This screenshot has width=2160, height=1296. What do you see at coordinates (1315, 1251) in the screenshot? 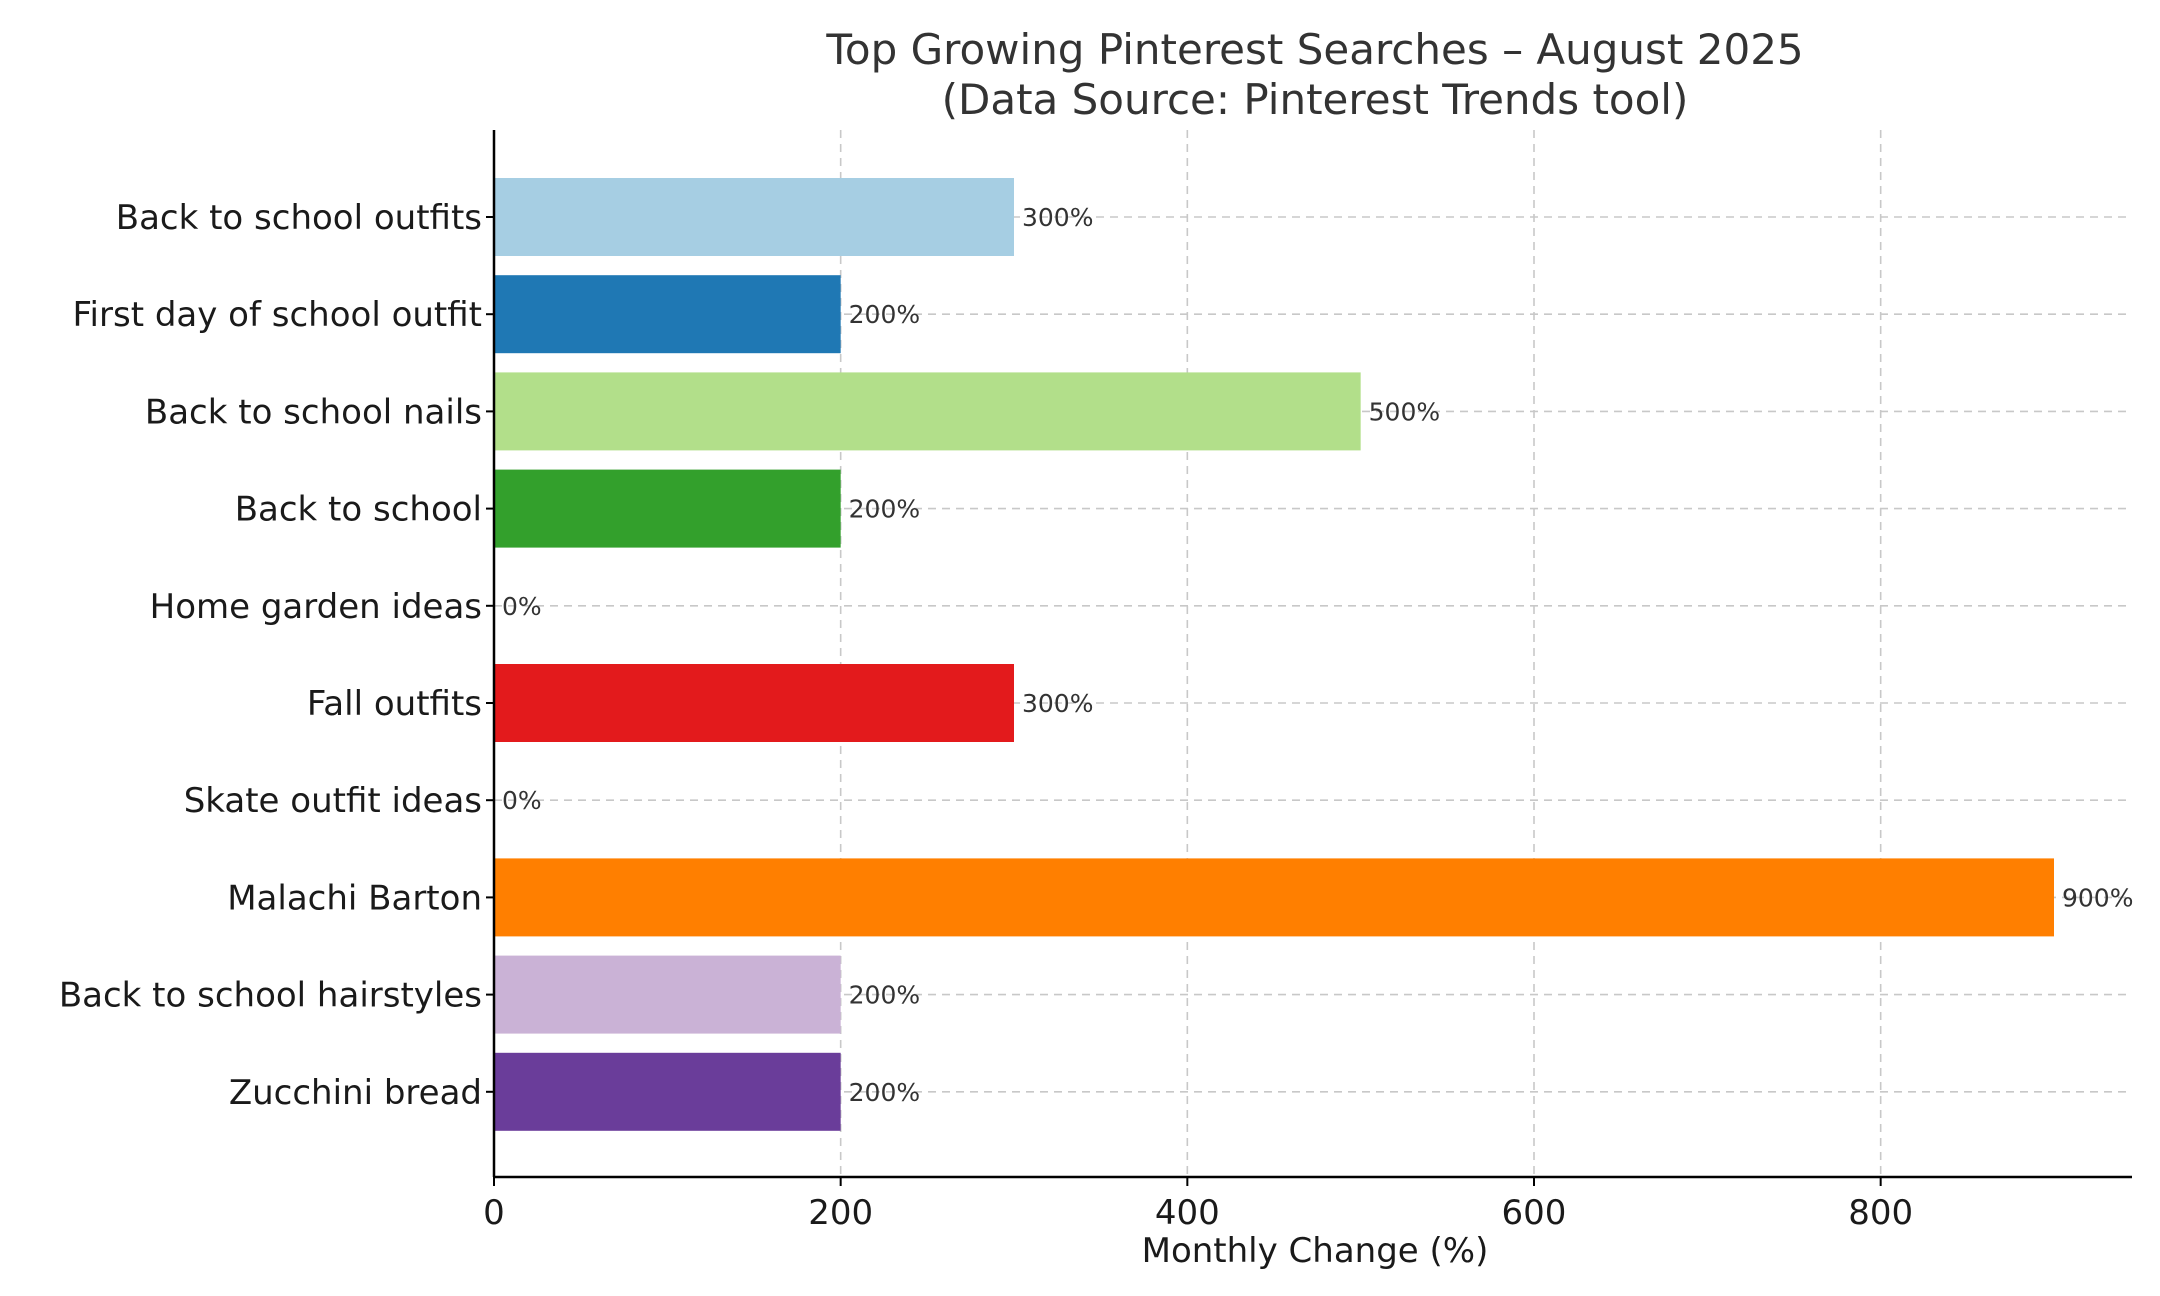
I see `x-axis-label: Monthly Change (%)` at bounding box center [1315, 1251].